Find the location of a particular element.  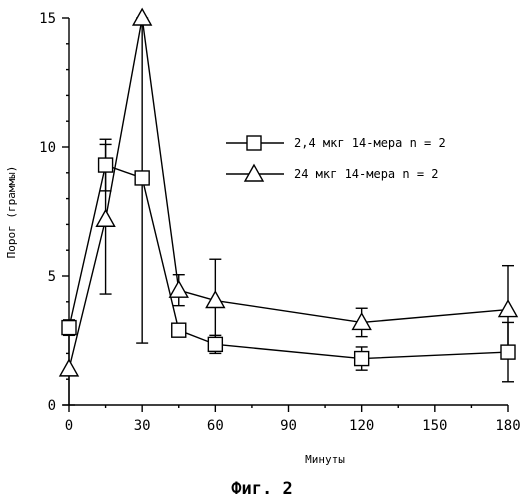

x-tick-label: 150 is located at coordinates (434, 426).